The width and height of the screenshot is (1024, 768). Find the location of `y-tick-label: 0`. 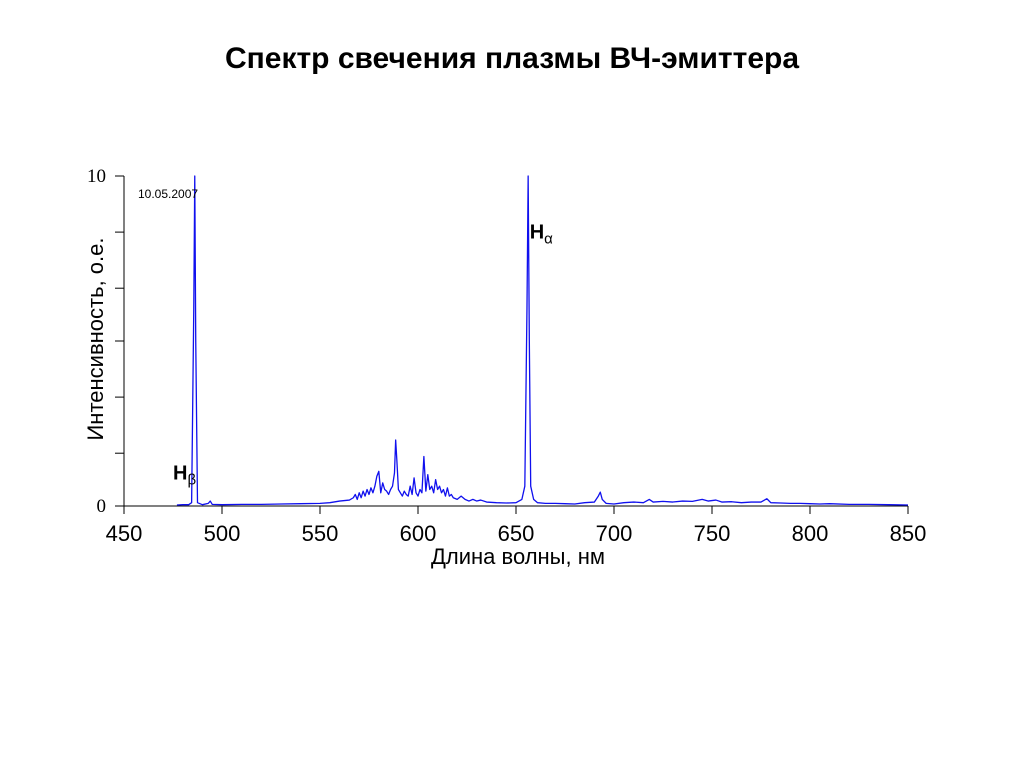

y-tick-label: 0 is located at coordinates (102, 506).